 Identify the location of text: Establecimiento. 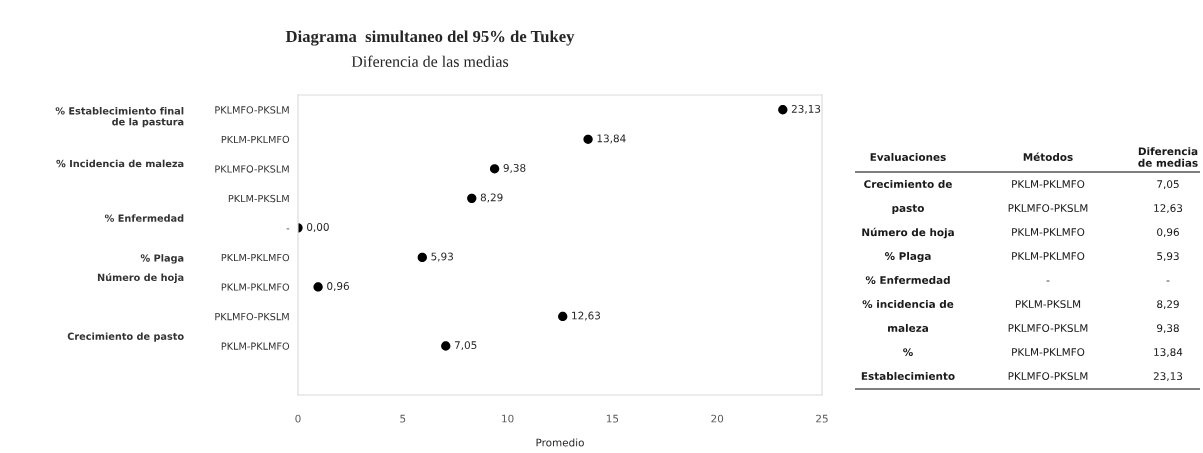
(908, 376).